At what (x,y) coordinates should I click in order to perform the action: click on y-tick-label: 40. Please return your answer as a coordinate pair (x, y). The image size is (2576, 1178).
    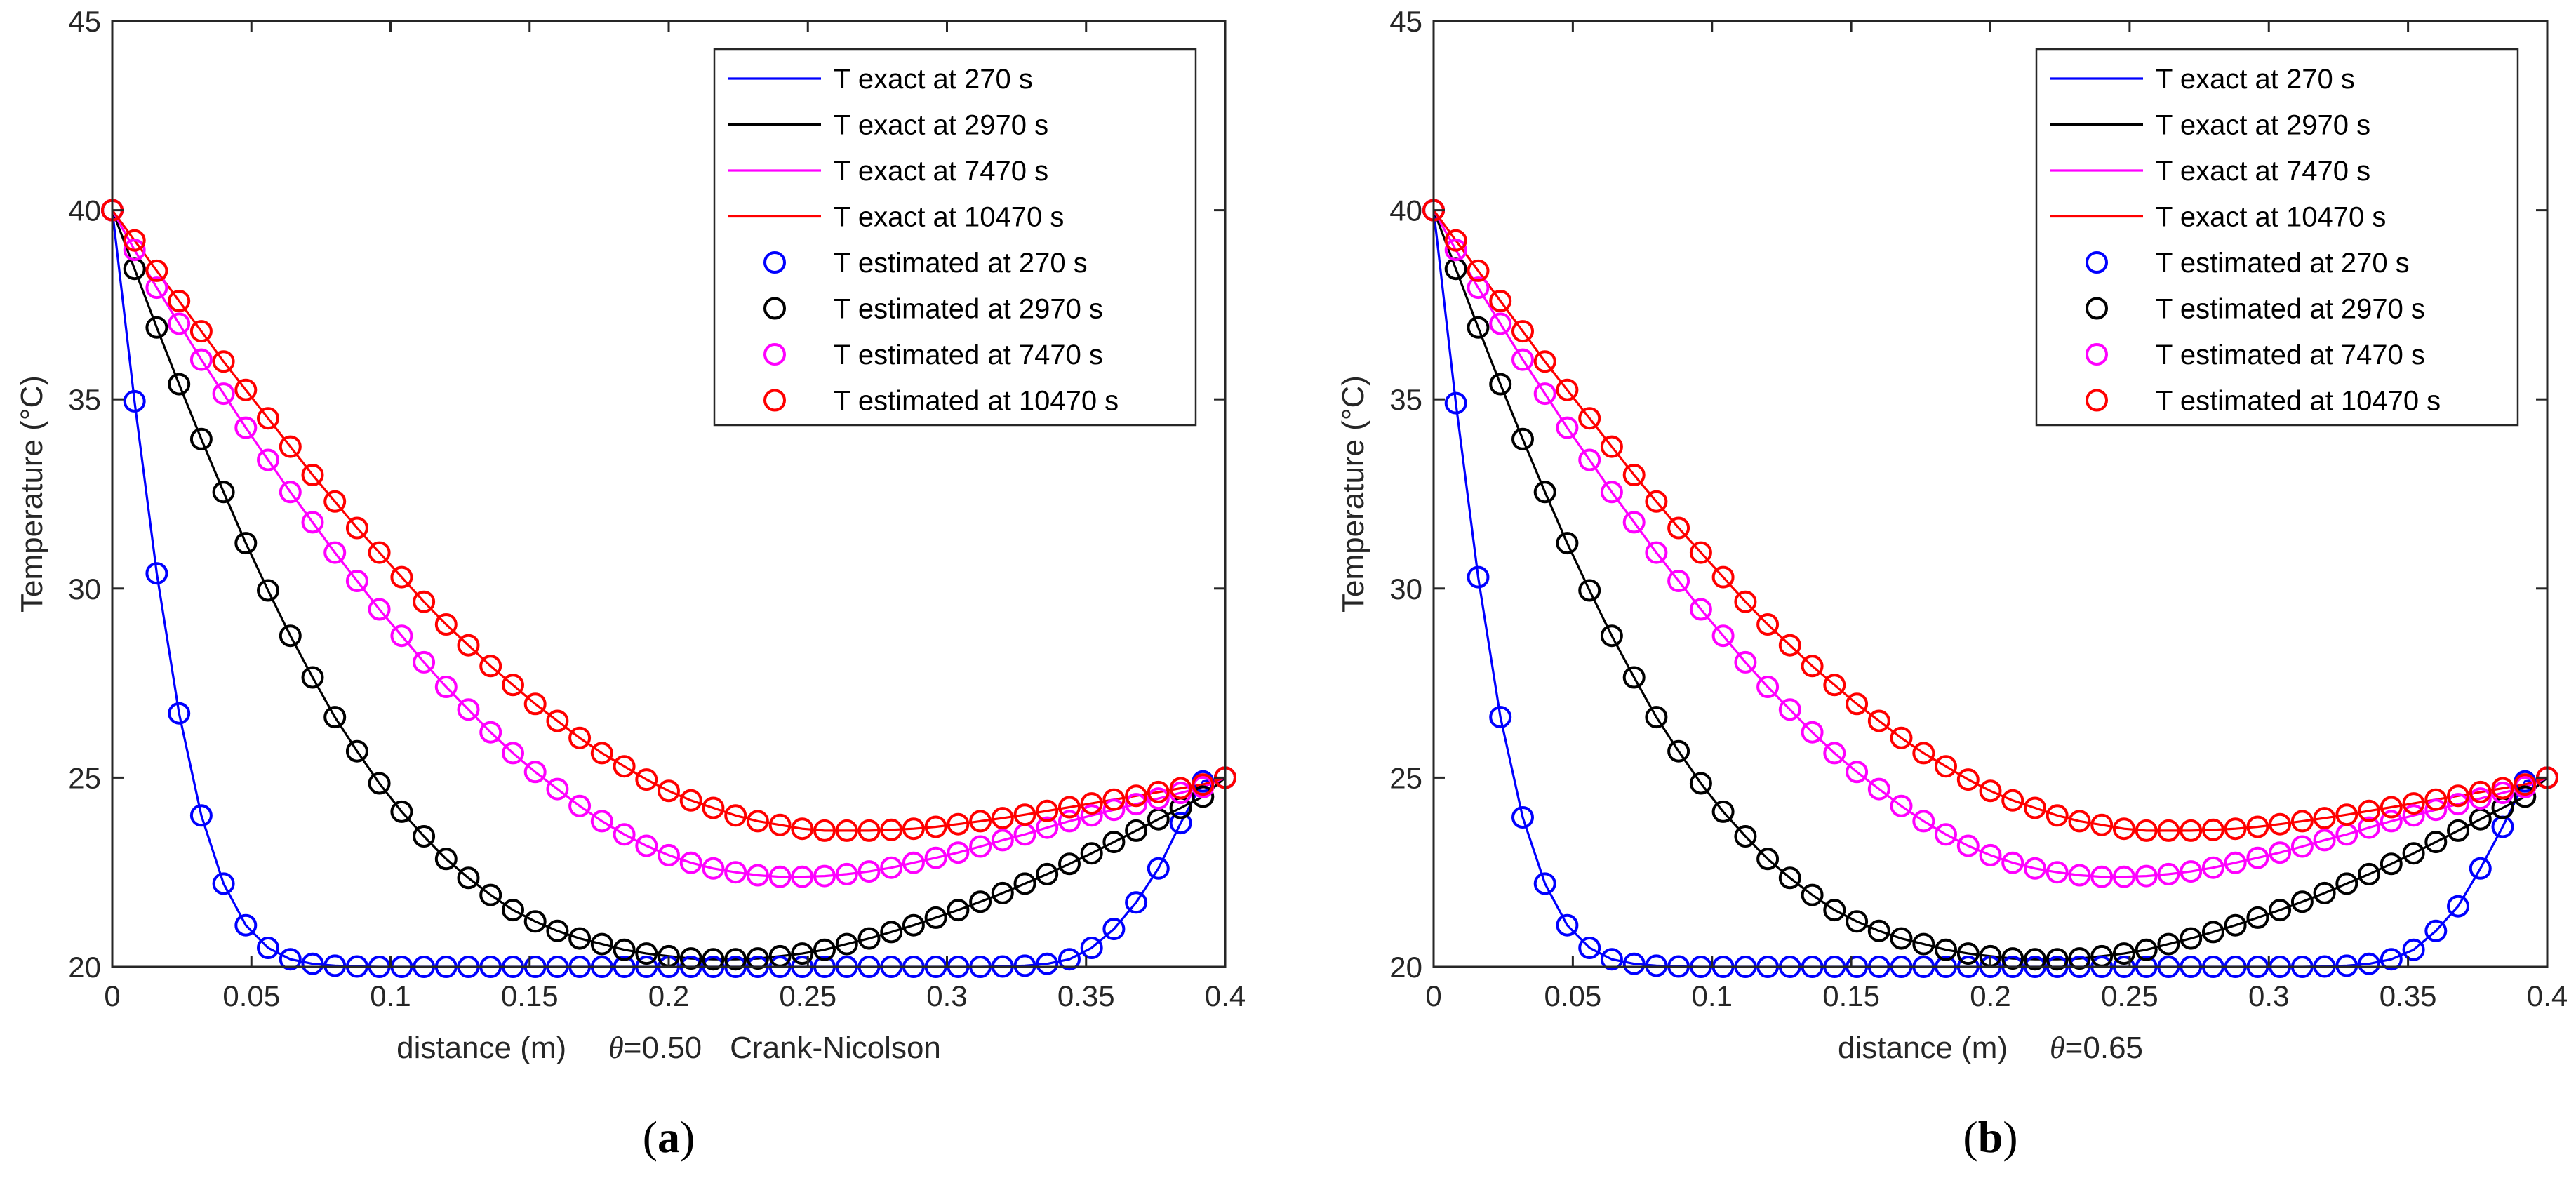
    Looking at the image, I should click on (1406, 211).